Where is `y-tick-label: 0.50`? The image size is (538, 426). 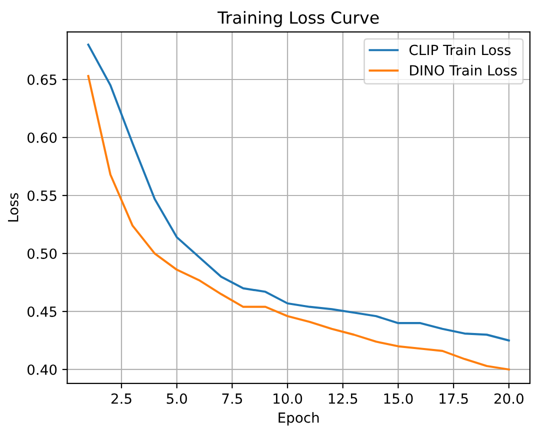
y-tick-label: 0.50 is located at coordinates (42, 253).